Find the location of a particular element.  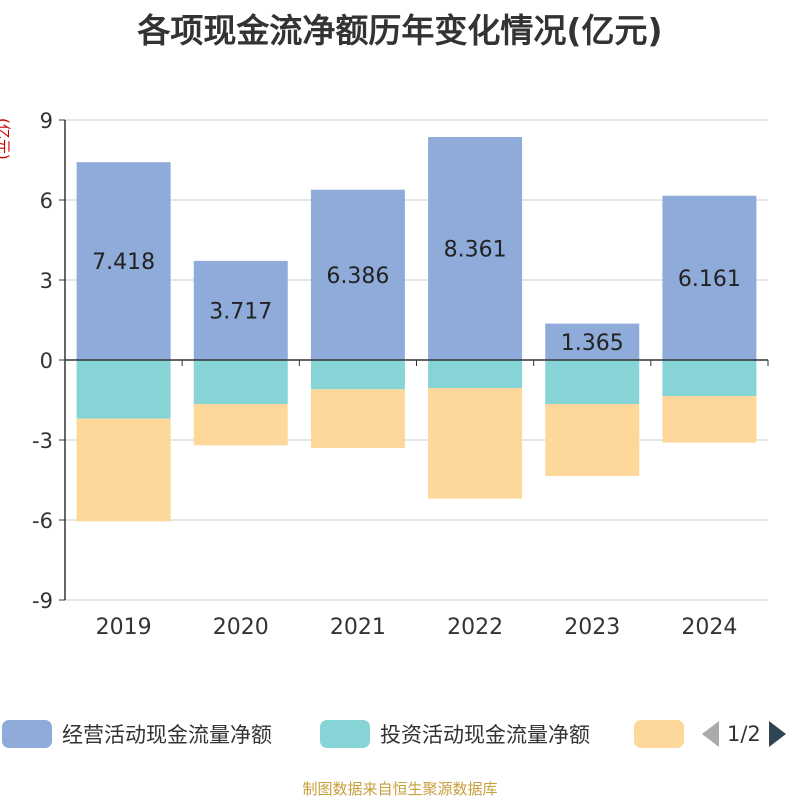

legend-swatch-financing is located at coordinates (659, 734).